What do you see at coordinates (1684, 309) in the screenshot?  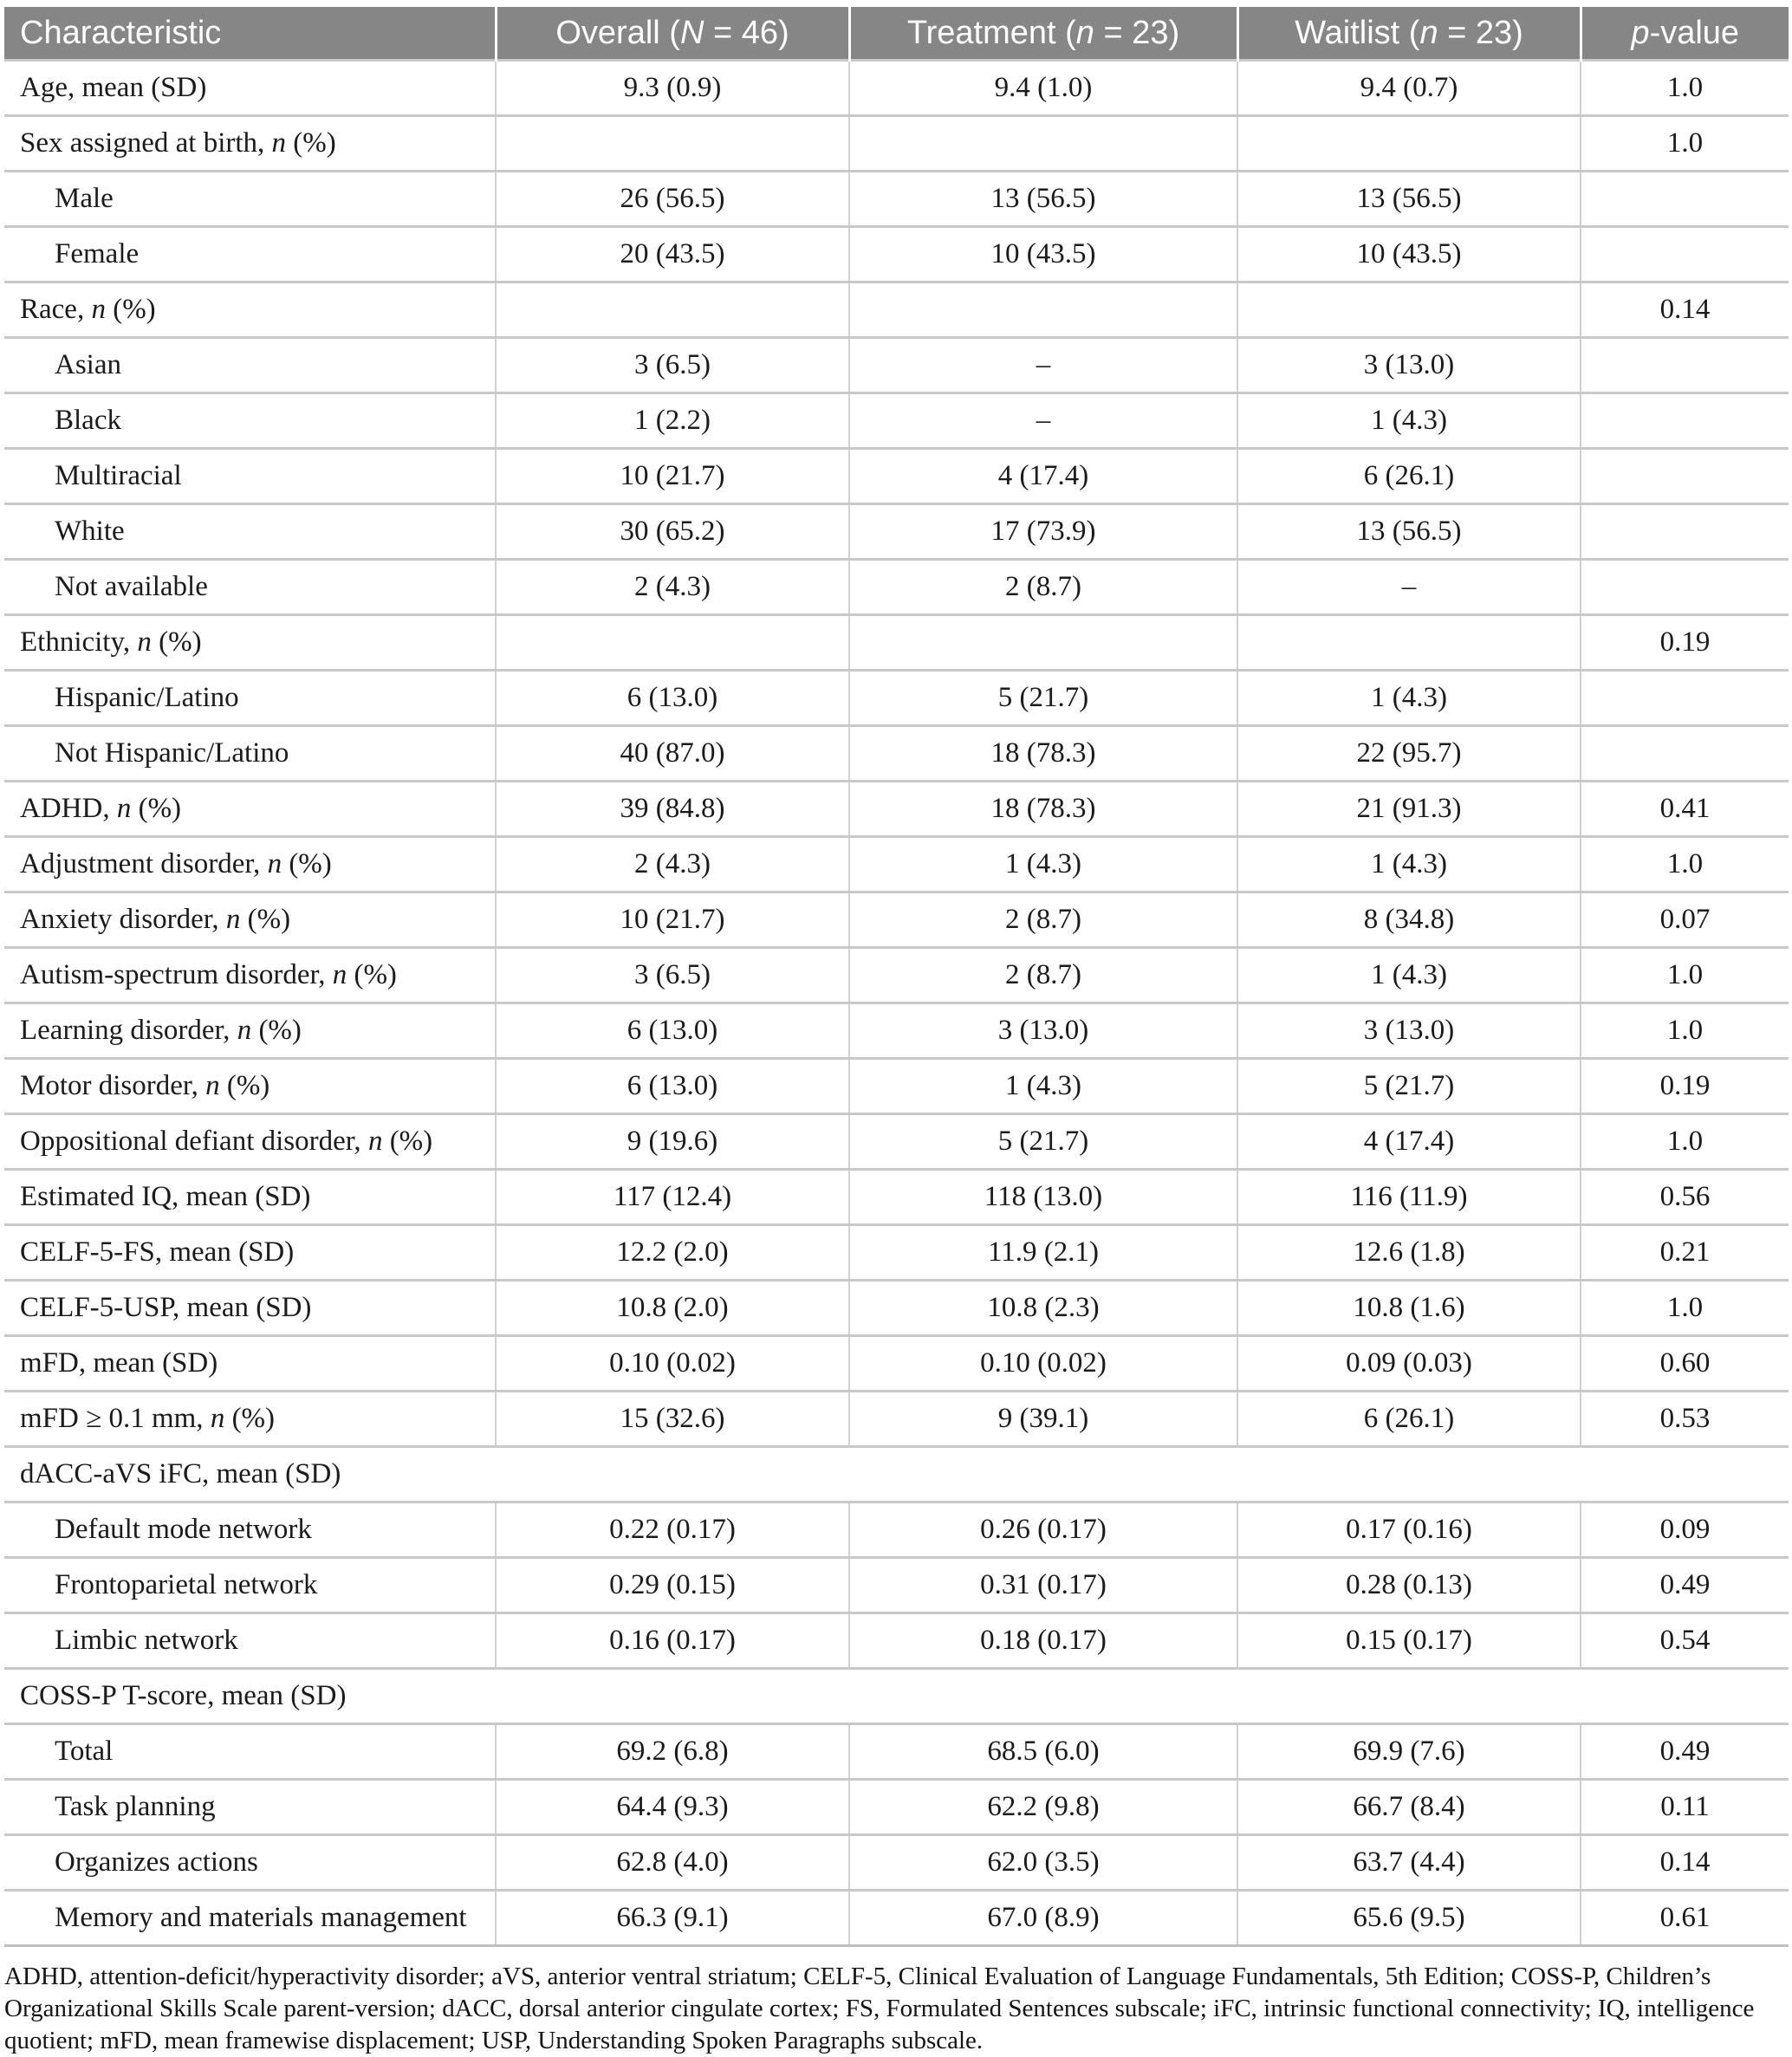 I see `cell-p: 0.14` at bounding box center [1684, 309].